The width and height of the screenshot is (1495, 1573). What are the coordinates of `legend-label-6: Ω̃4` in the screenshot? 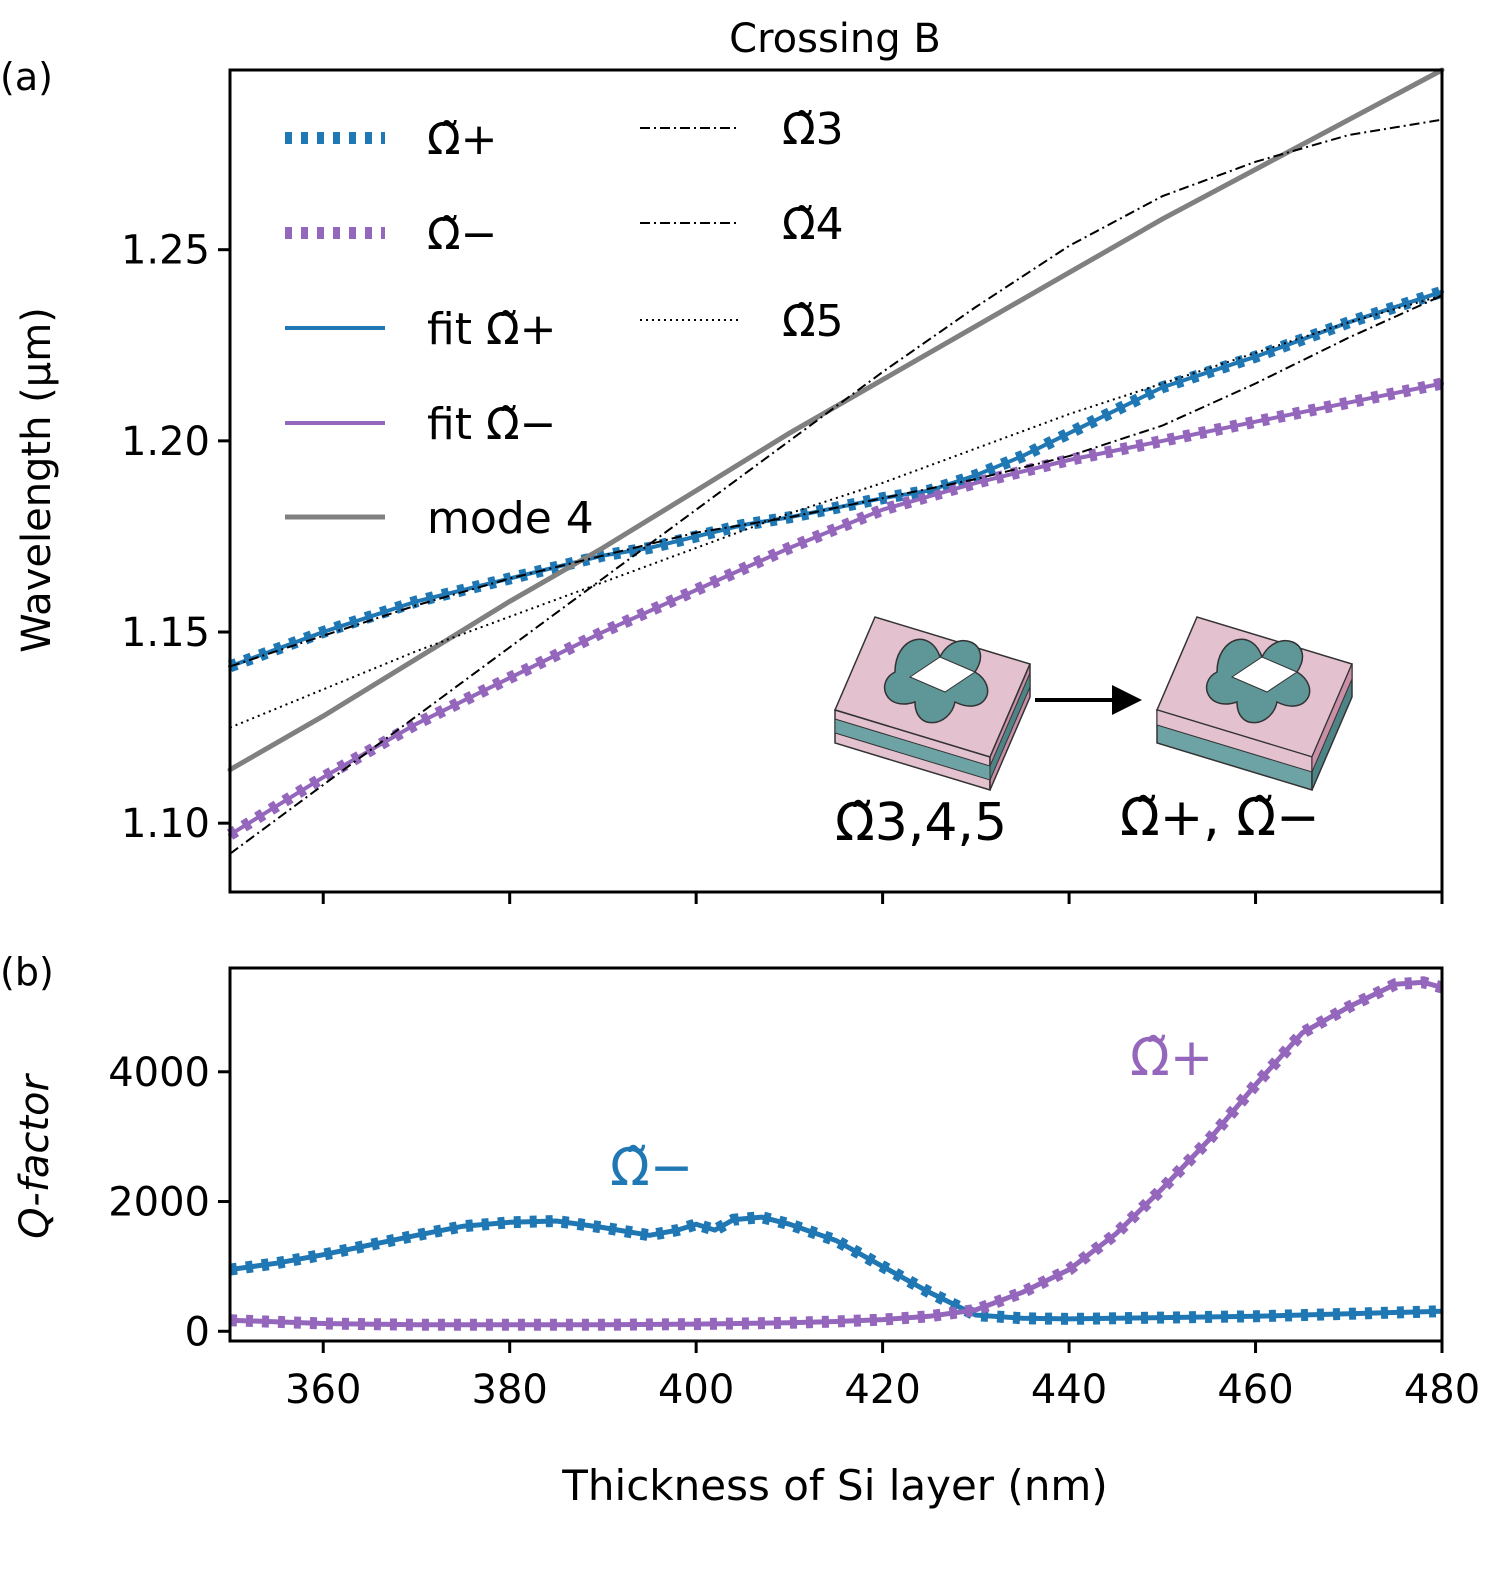 It's located at (813, 224).